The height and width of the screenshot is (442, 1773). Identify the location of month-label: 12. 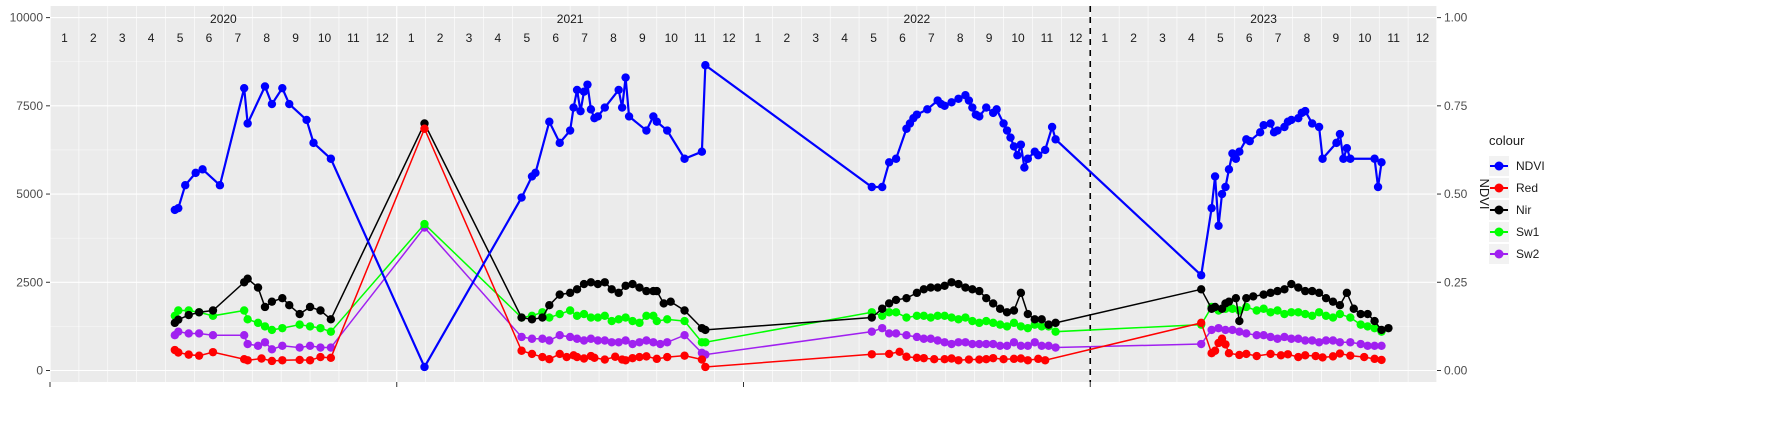
(383, 38).